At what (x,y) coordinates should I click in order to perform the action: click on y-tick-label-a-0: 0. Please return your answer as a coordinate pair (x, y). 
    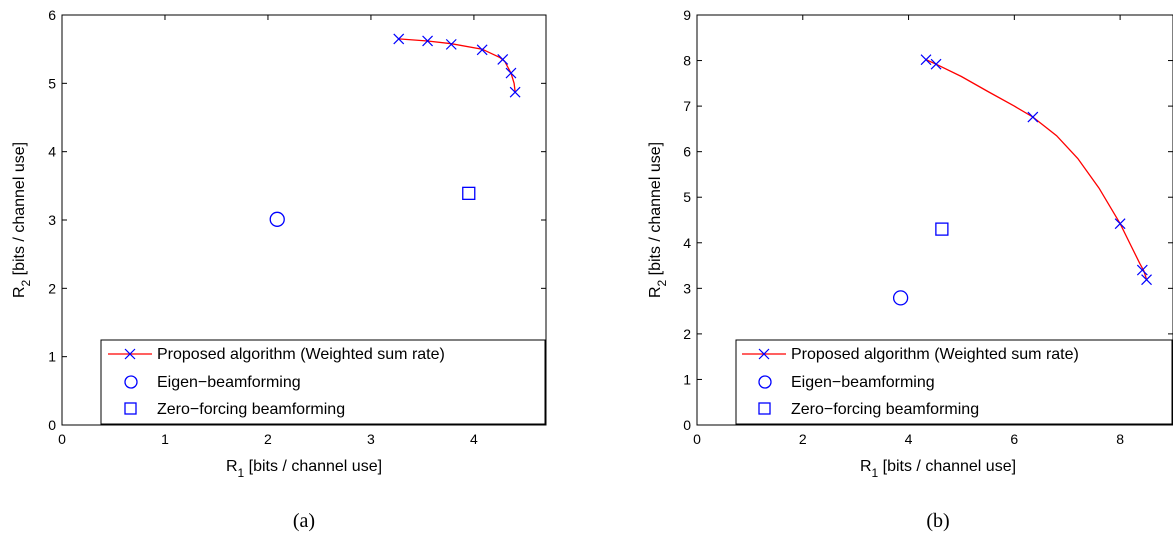
    Looking at the image, I should click on (52, 425).